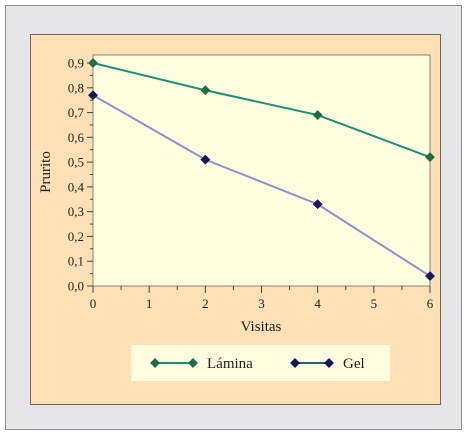  I want to click on x-tick-label: 4, so click(317, 303).